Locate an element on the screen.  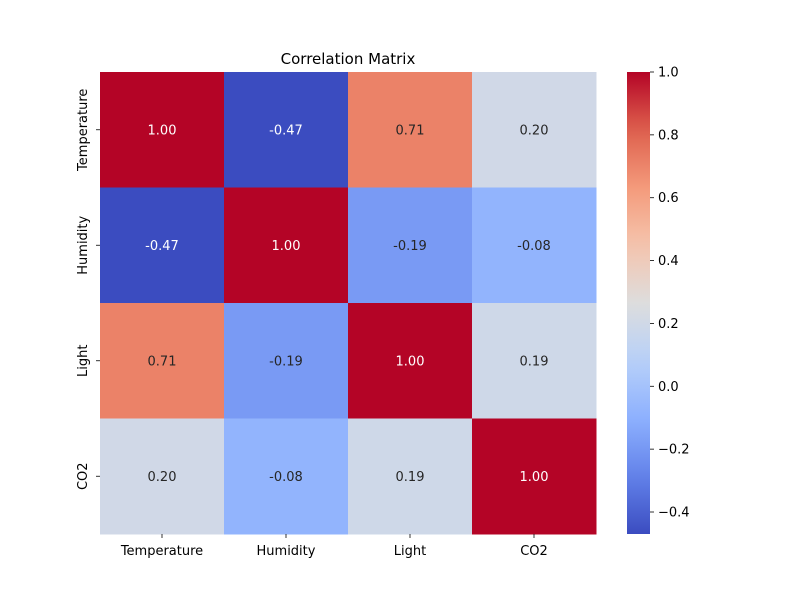
y-tick-label: Light is located at coordinates (83, 361).